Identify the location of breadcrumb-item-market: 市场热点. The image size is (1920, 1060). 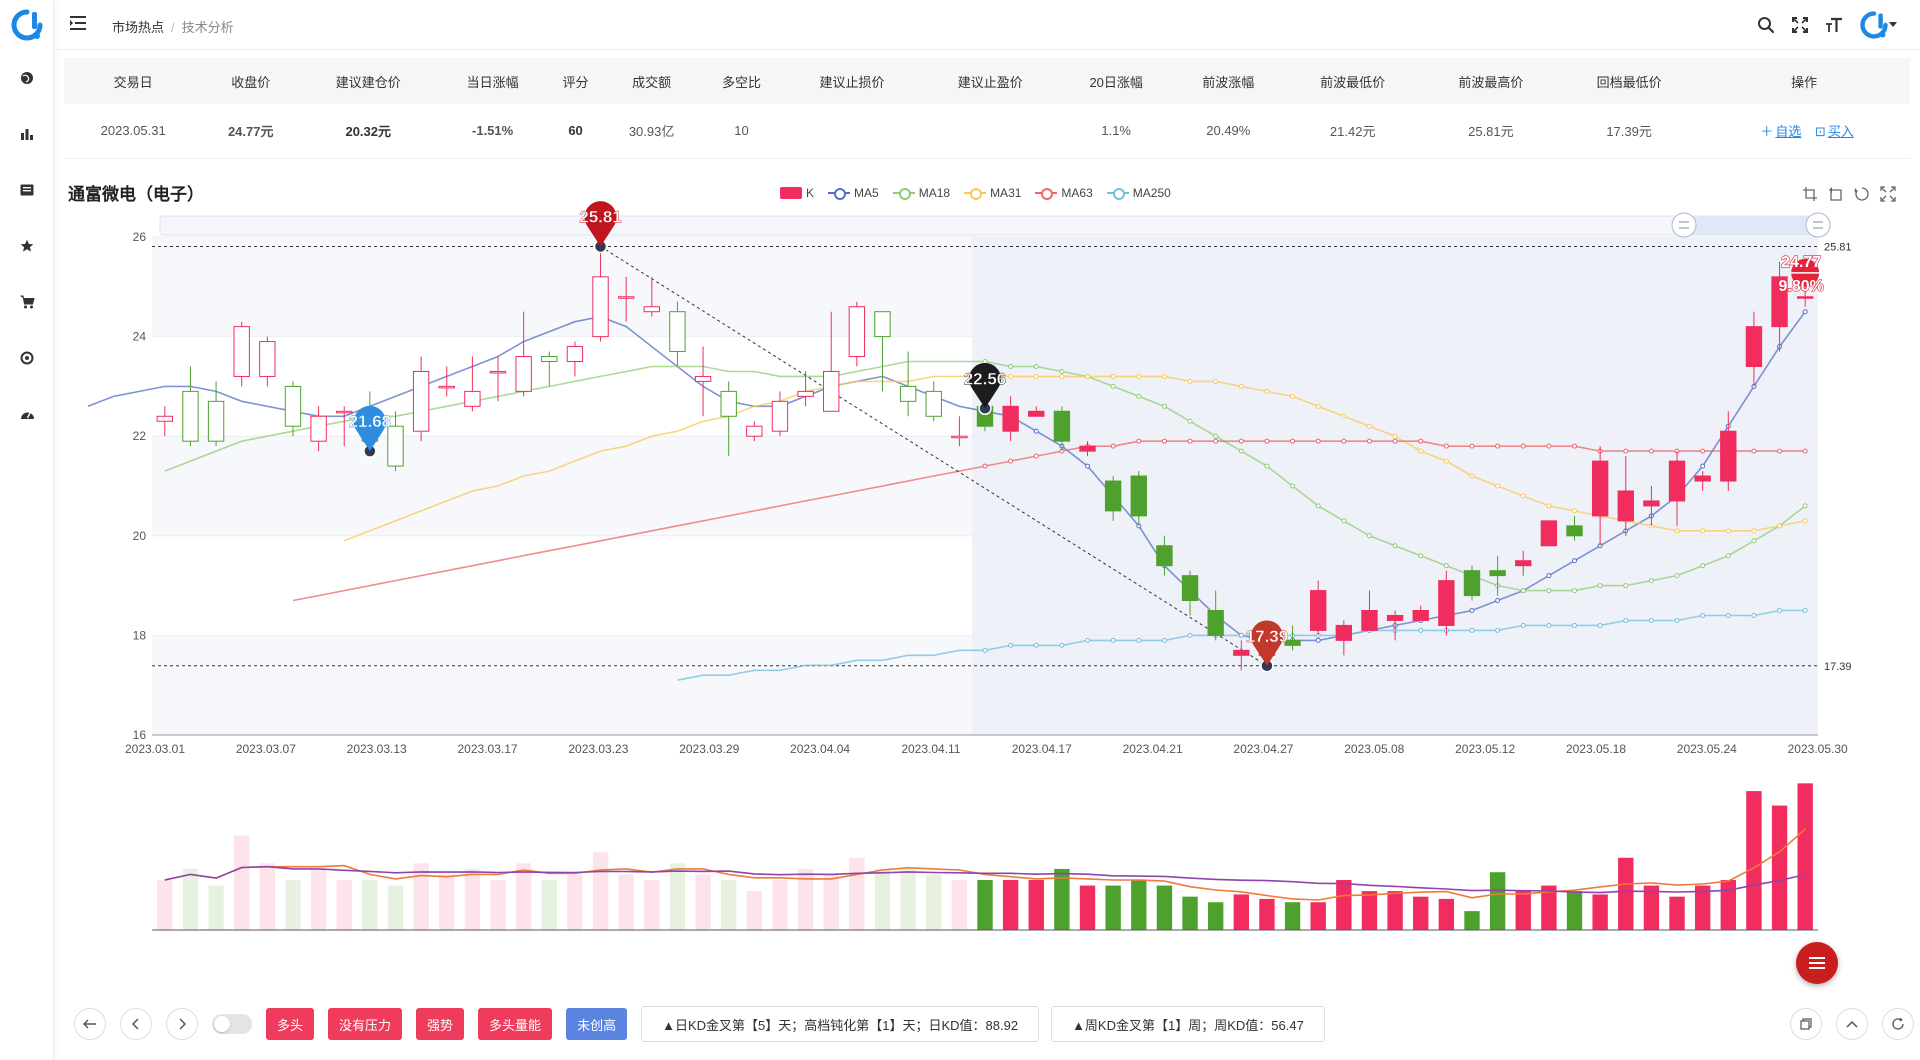
(138, 27).